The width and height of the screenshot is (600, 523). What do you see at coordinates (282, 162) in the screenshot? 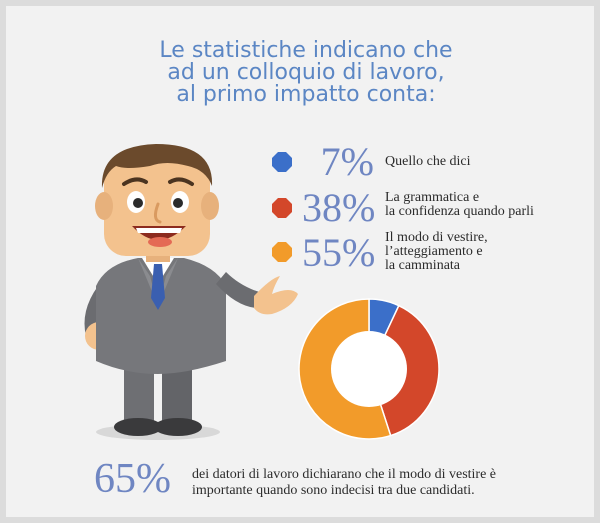
I see `blue-octagon-icon` at bounding box center [282, 162].